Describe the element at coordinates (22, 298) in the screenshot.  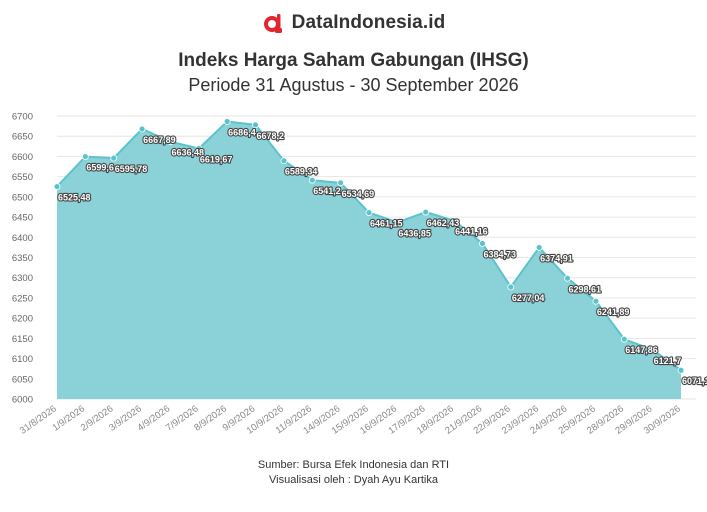
I see `y-tick-label: 6250` at that location.